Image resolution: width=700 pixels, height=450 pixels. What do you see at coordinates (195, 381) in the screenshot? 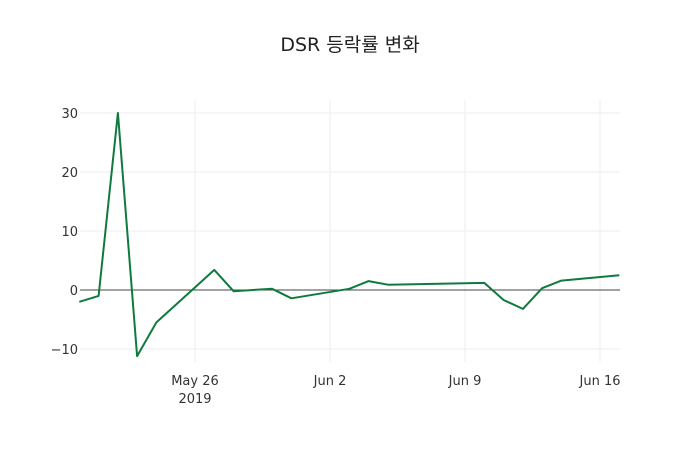
I see `x-tick-label: May 26` at bounding box center [195, 381].